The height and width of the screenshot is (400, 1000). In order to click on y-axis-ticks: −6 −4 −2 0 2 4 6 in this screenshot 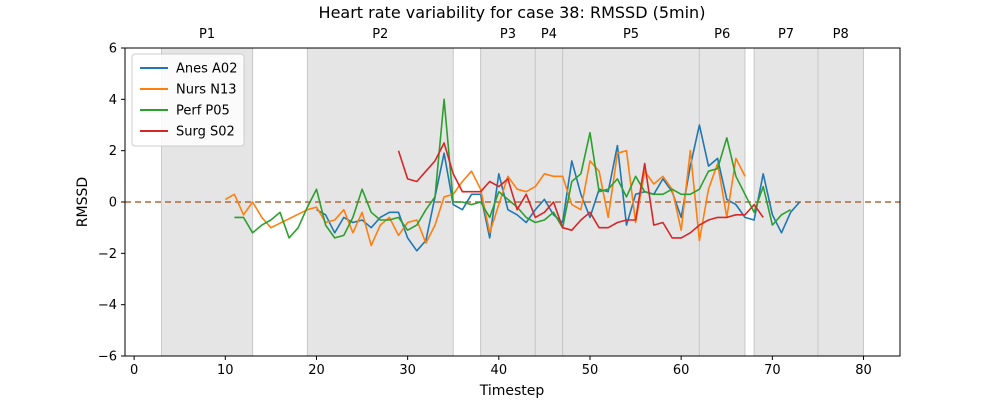, I will do `click(111, 203)`.